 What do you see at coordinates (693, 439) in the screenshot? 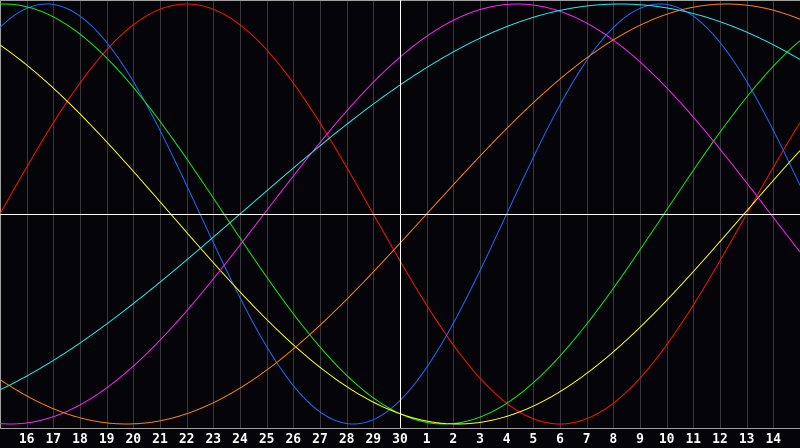
I see `x-tick-label: 11` at bounding box center [693, 439].